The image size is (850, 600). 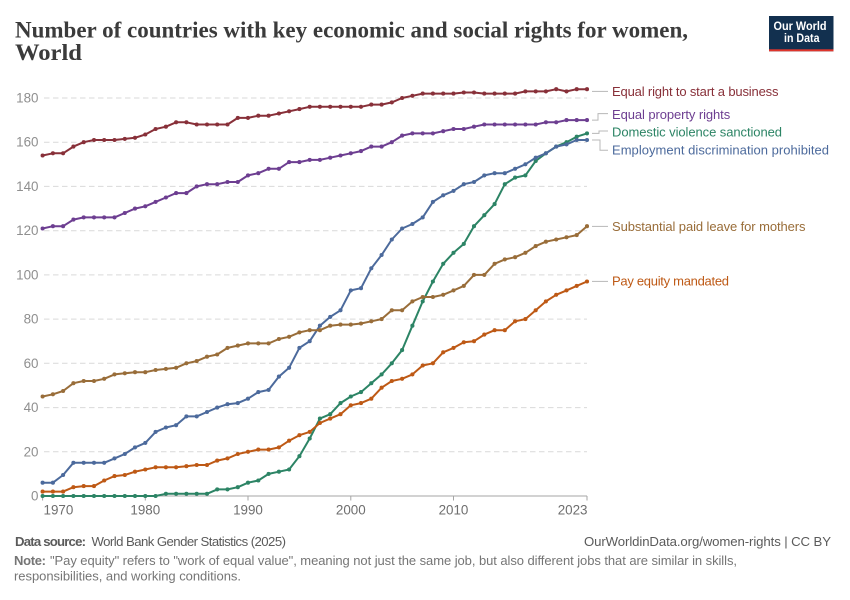 I want to click on svg-text:Substantial paid leave for mot: Substantial paid leave for mothers, so click(x=709, y=226).